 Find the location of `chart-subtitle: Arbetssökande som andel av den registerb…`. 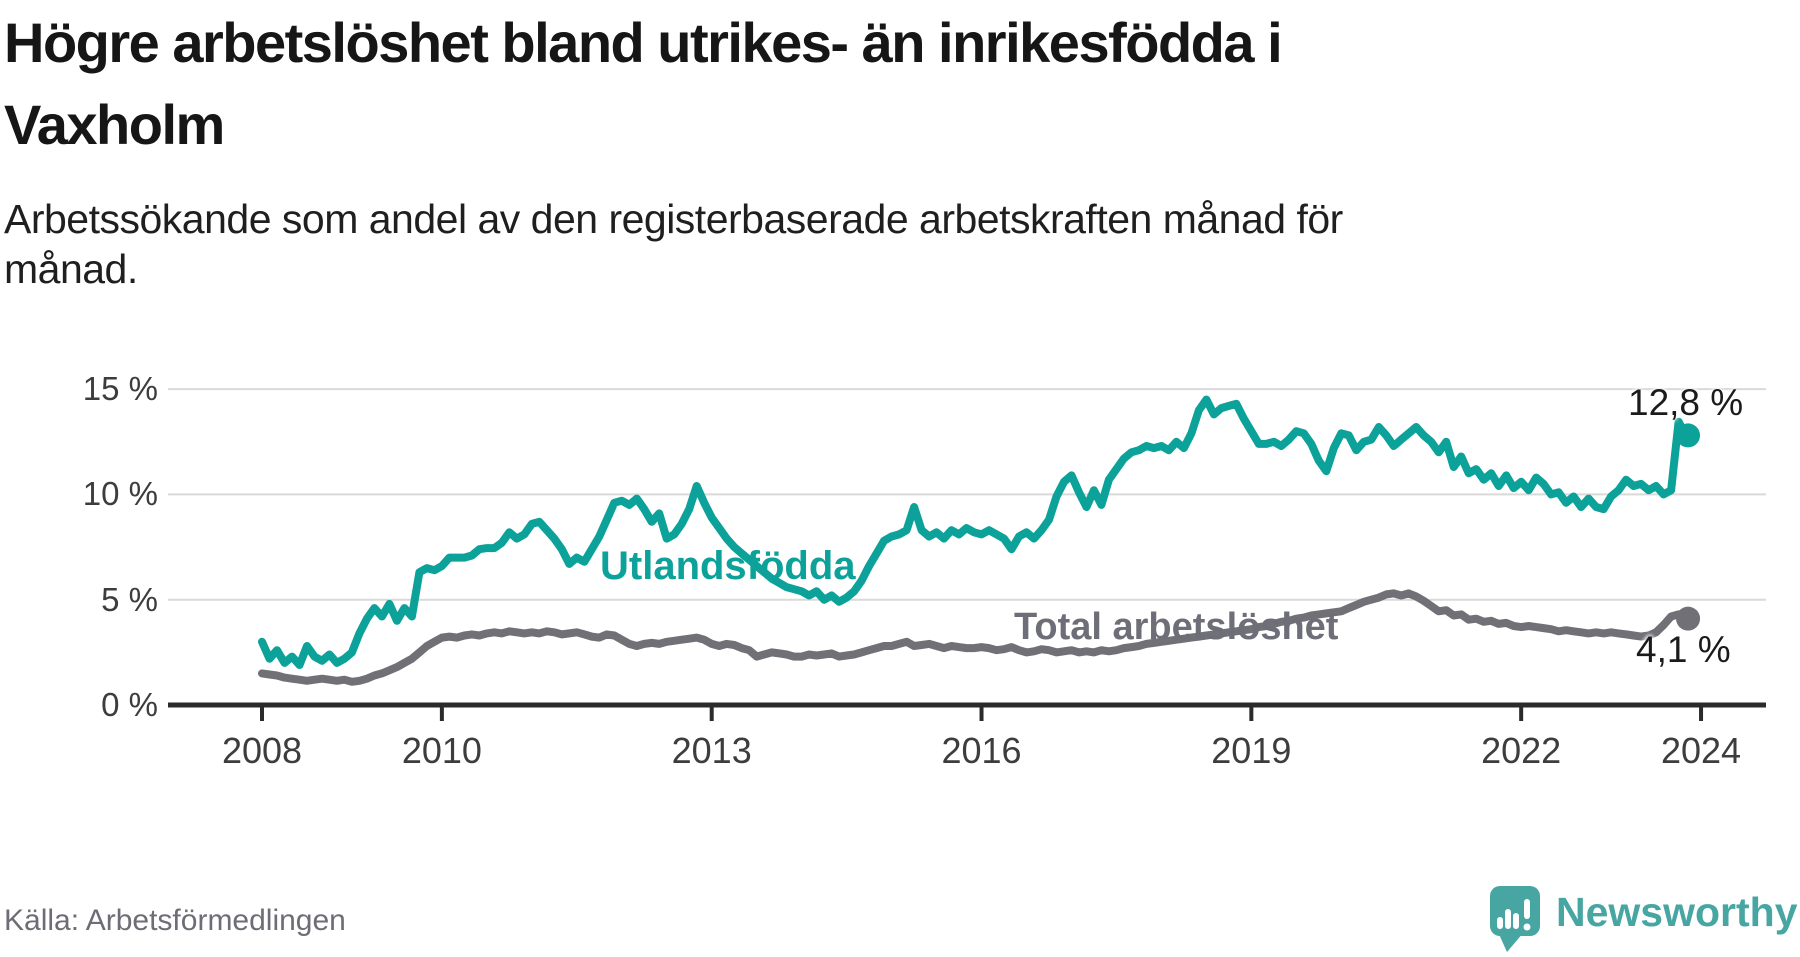

chart-subtitle: Arbetssökande som andel av den registerb… is located at coordinates (804, 244).